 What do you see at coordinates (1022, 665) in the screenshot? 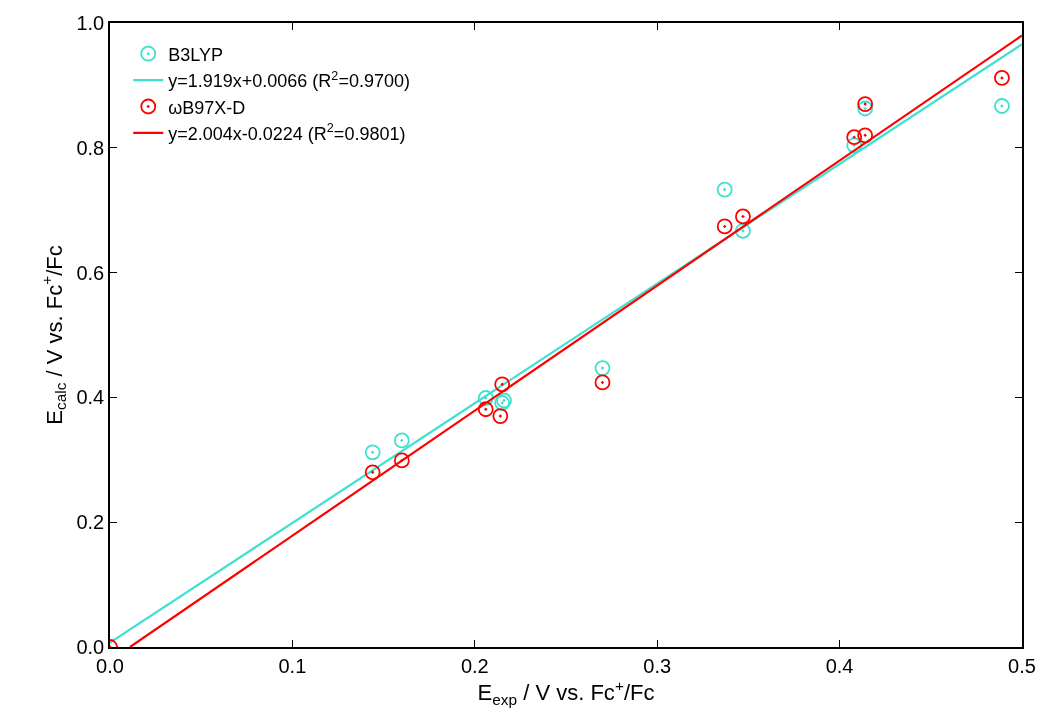
I see `x-tick-label: 0.5` at bounding box center [1022, 665].